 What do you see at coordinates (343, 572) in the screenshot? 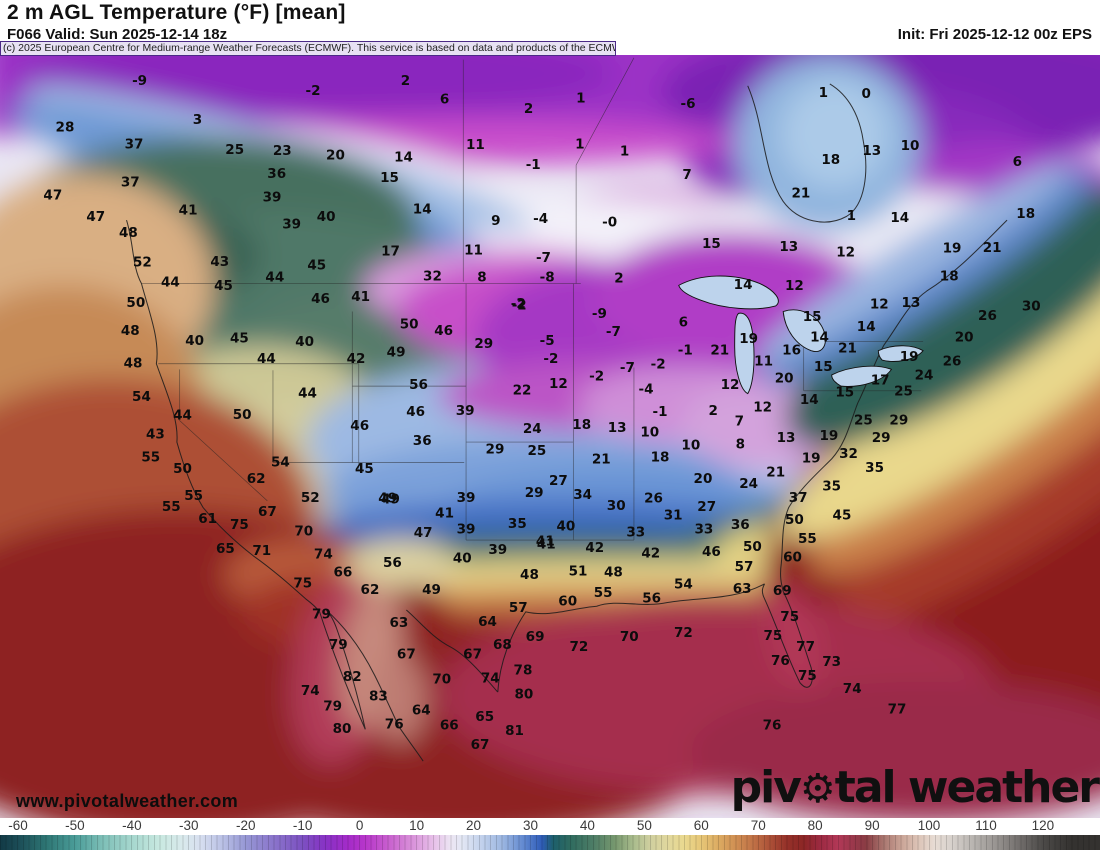
I see `temp-label: 66` at bounding box center [343, 572].